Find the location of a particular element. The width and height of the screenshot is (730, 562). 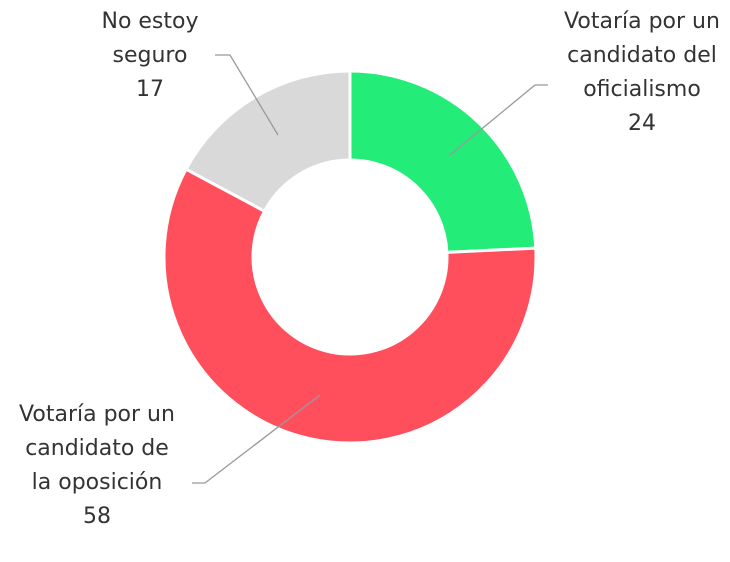

value-label: 58 is located at coordinates (97, 516).